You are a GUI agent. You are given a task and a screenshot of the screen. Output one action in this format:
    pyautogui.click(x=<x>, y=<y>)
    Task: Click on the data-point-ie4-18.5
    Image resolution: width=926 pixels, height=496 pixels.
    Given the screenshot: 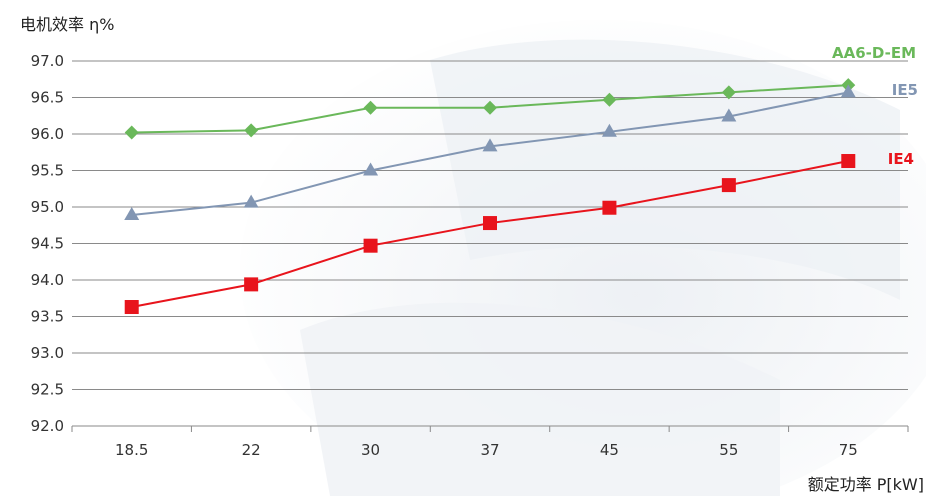 What is the action you would take?
    pyautogui.click(x=131, y=307)
    